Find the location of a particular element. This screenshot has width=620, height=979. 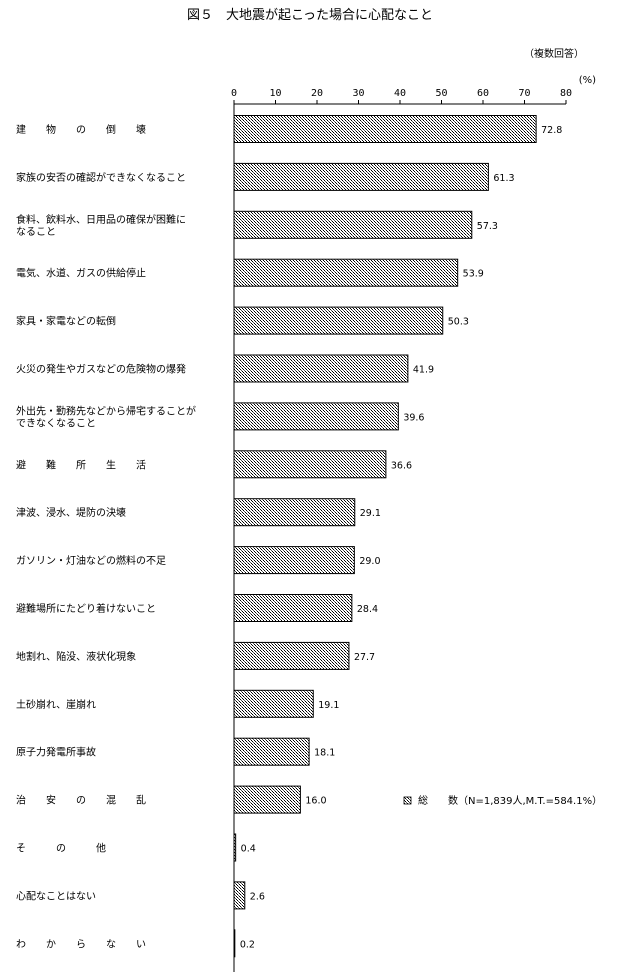

category-label: 電気、水道、ガスの供給停止 is located at coordinates (81, 273).